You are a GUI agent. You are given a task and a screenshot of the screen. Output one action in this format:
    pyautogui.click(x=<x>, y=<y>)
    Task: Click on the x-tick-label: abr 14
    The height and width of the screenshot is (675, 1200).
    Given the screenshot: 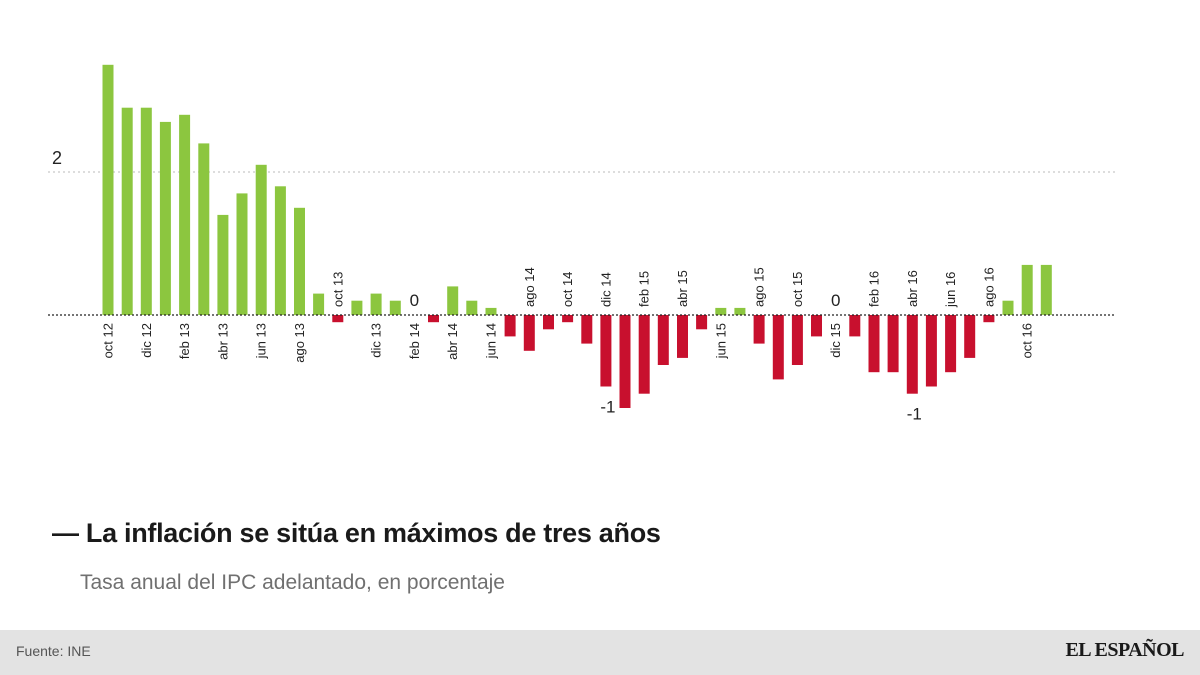 What is the action you would take?
    pyautogui.click(x=452, y=341)
    